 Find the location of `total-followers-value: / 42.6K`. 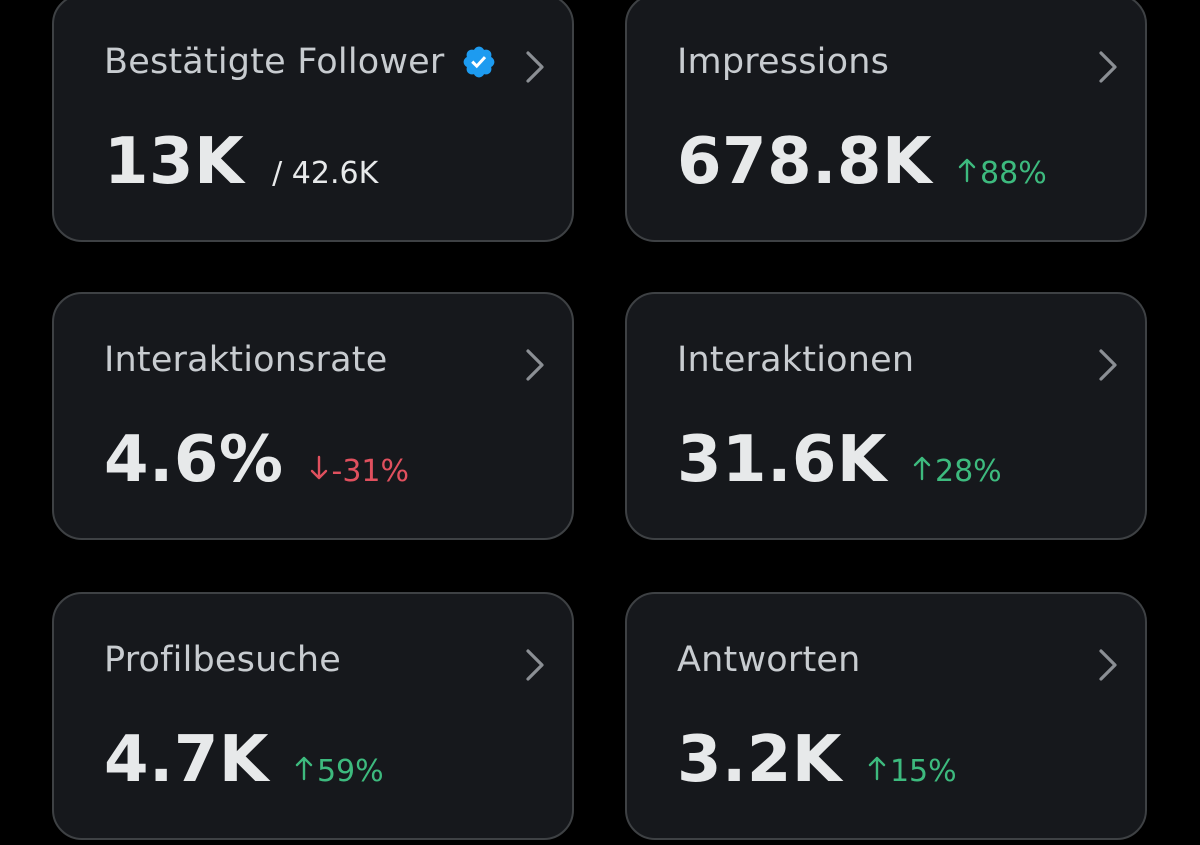

total-followers-value: / 42.6K is located at coordinates (325, 173).